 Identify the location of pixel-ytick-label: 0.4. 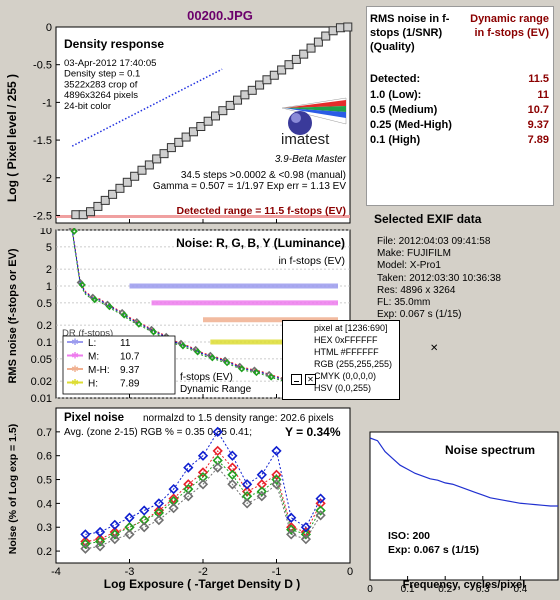
(44, 504).